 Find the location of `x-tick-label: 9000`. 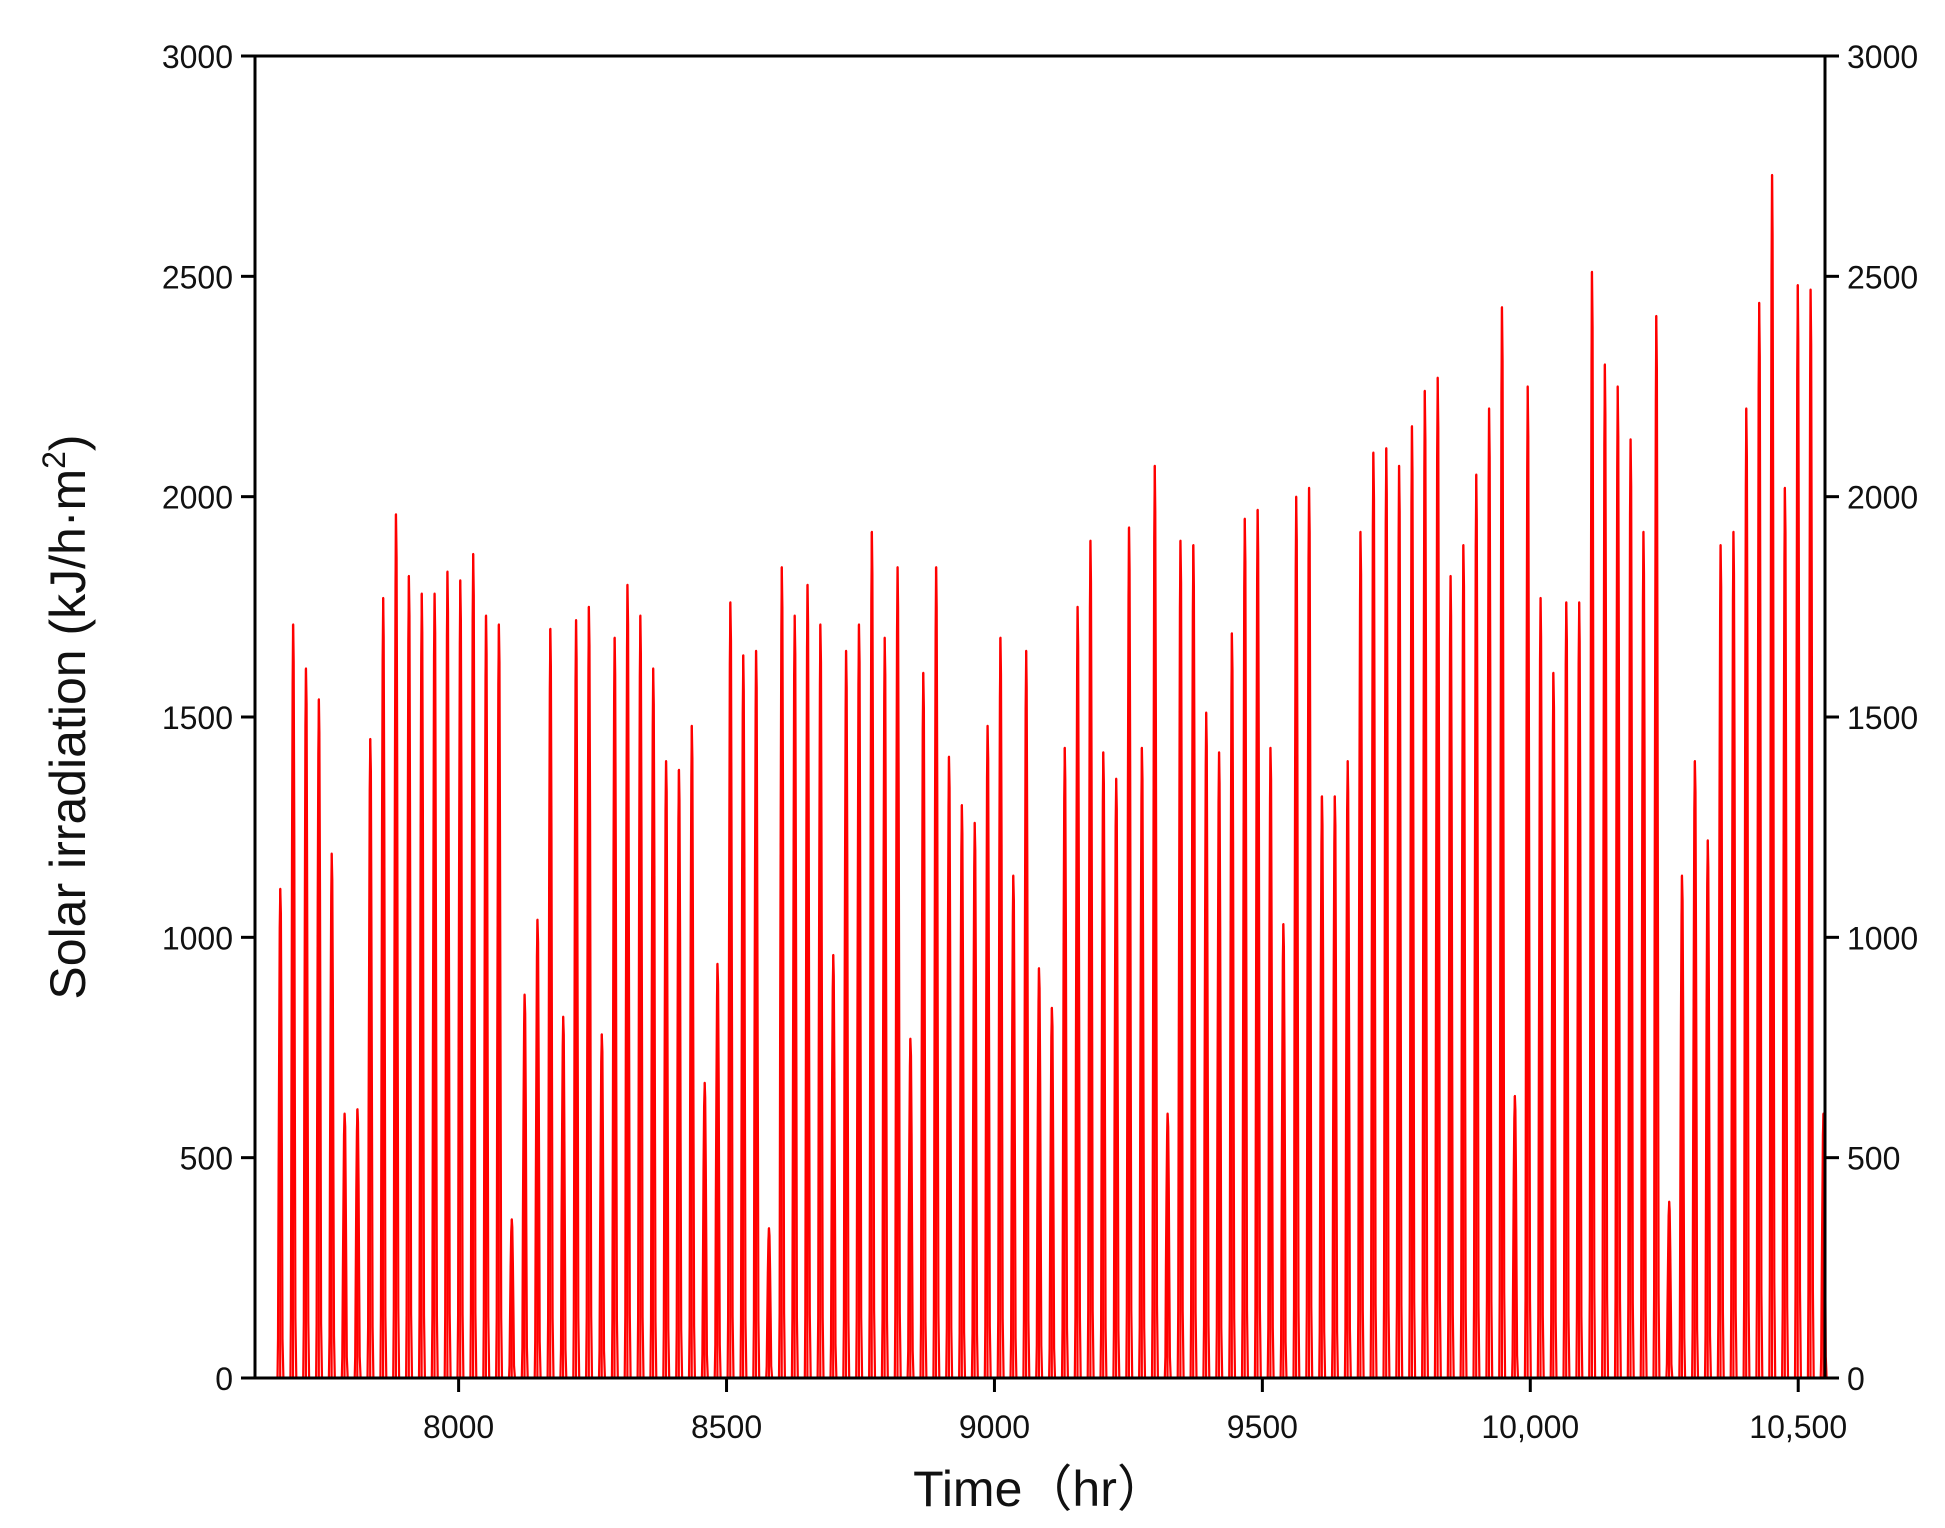

x-tick-label: 9000 is located at coordinates (994, 1427).